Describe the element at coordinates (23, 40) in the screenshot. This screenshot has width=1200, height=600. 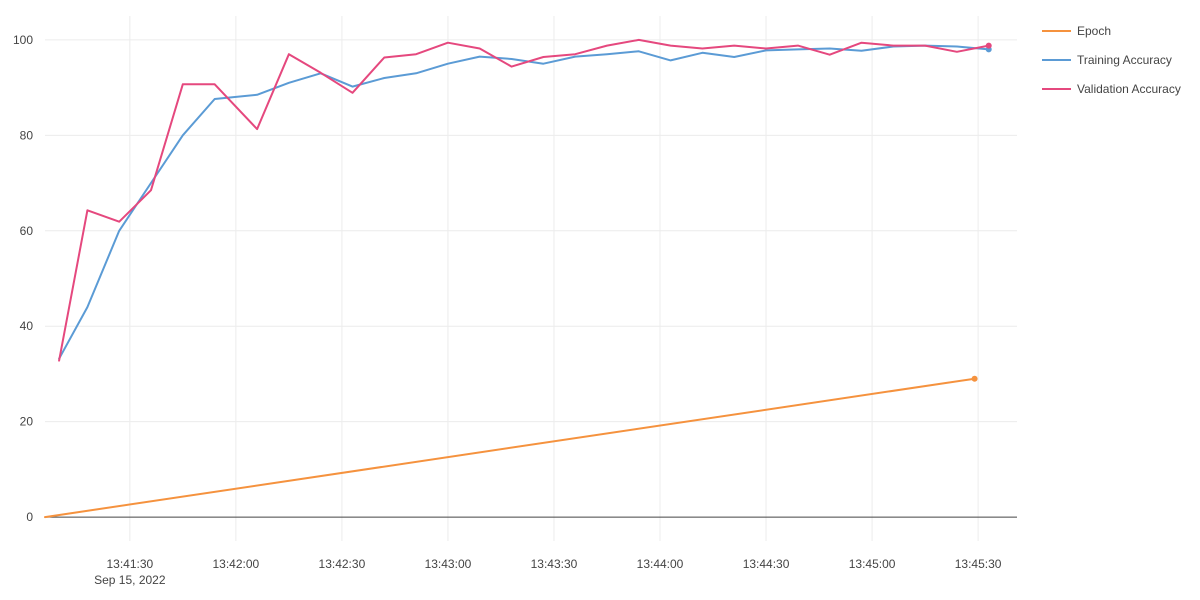
I see `y-tick-label: 100` at that location.